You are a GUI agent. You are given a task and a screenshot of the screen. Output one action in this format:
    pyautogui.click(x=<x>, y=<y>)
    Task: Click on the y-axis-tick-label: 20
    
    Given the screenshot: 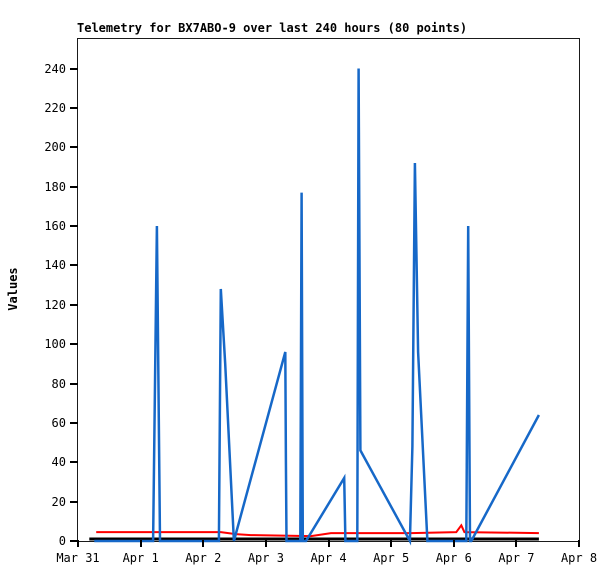 What is the action you would take?
    pyautogui.click(x=58, y=501)
    